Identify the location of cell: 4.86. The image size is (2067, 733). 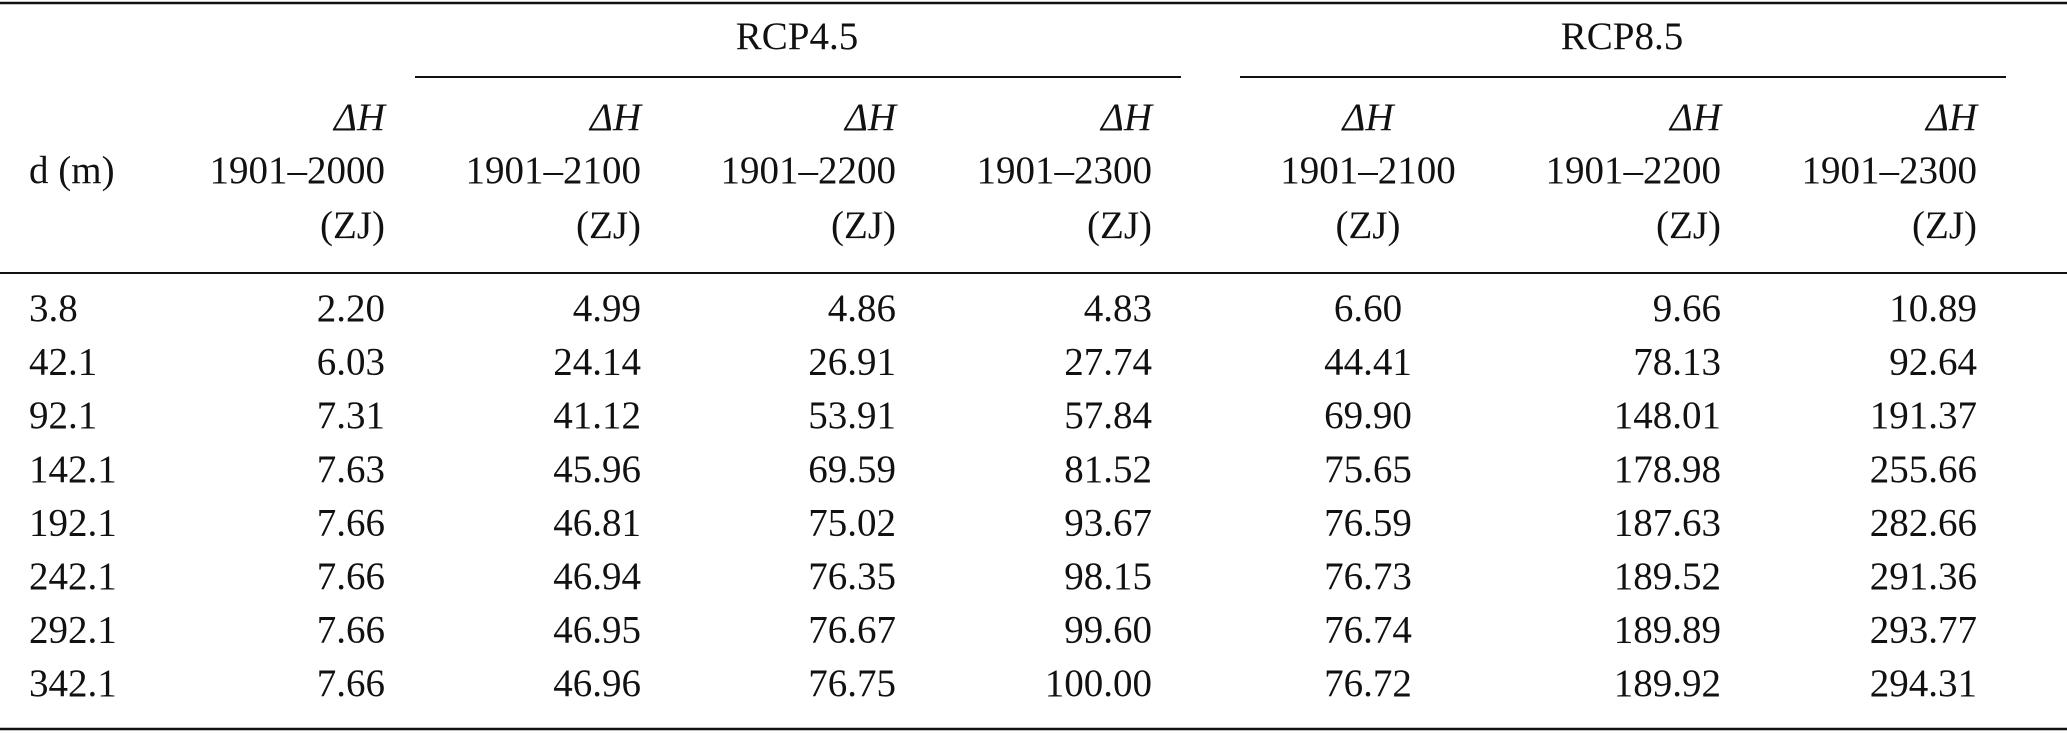
(862, 308).